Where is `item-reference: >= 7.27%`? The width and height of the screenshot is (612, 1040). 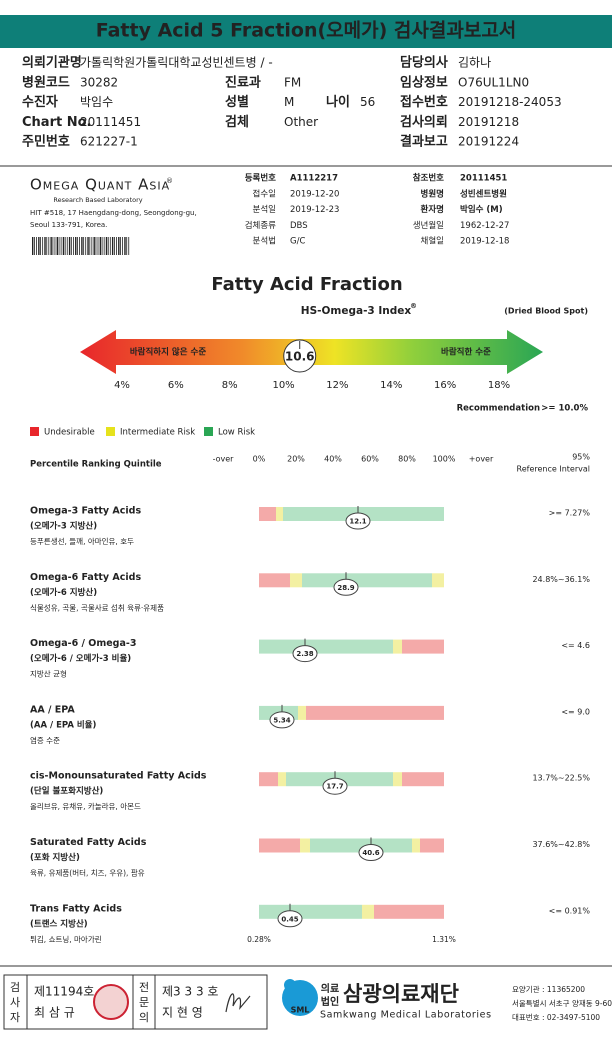 item-reference: >= 7.27% is located at coordinates (570, 513).